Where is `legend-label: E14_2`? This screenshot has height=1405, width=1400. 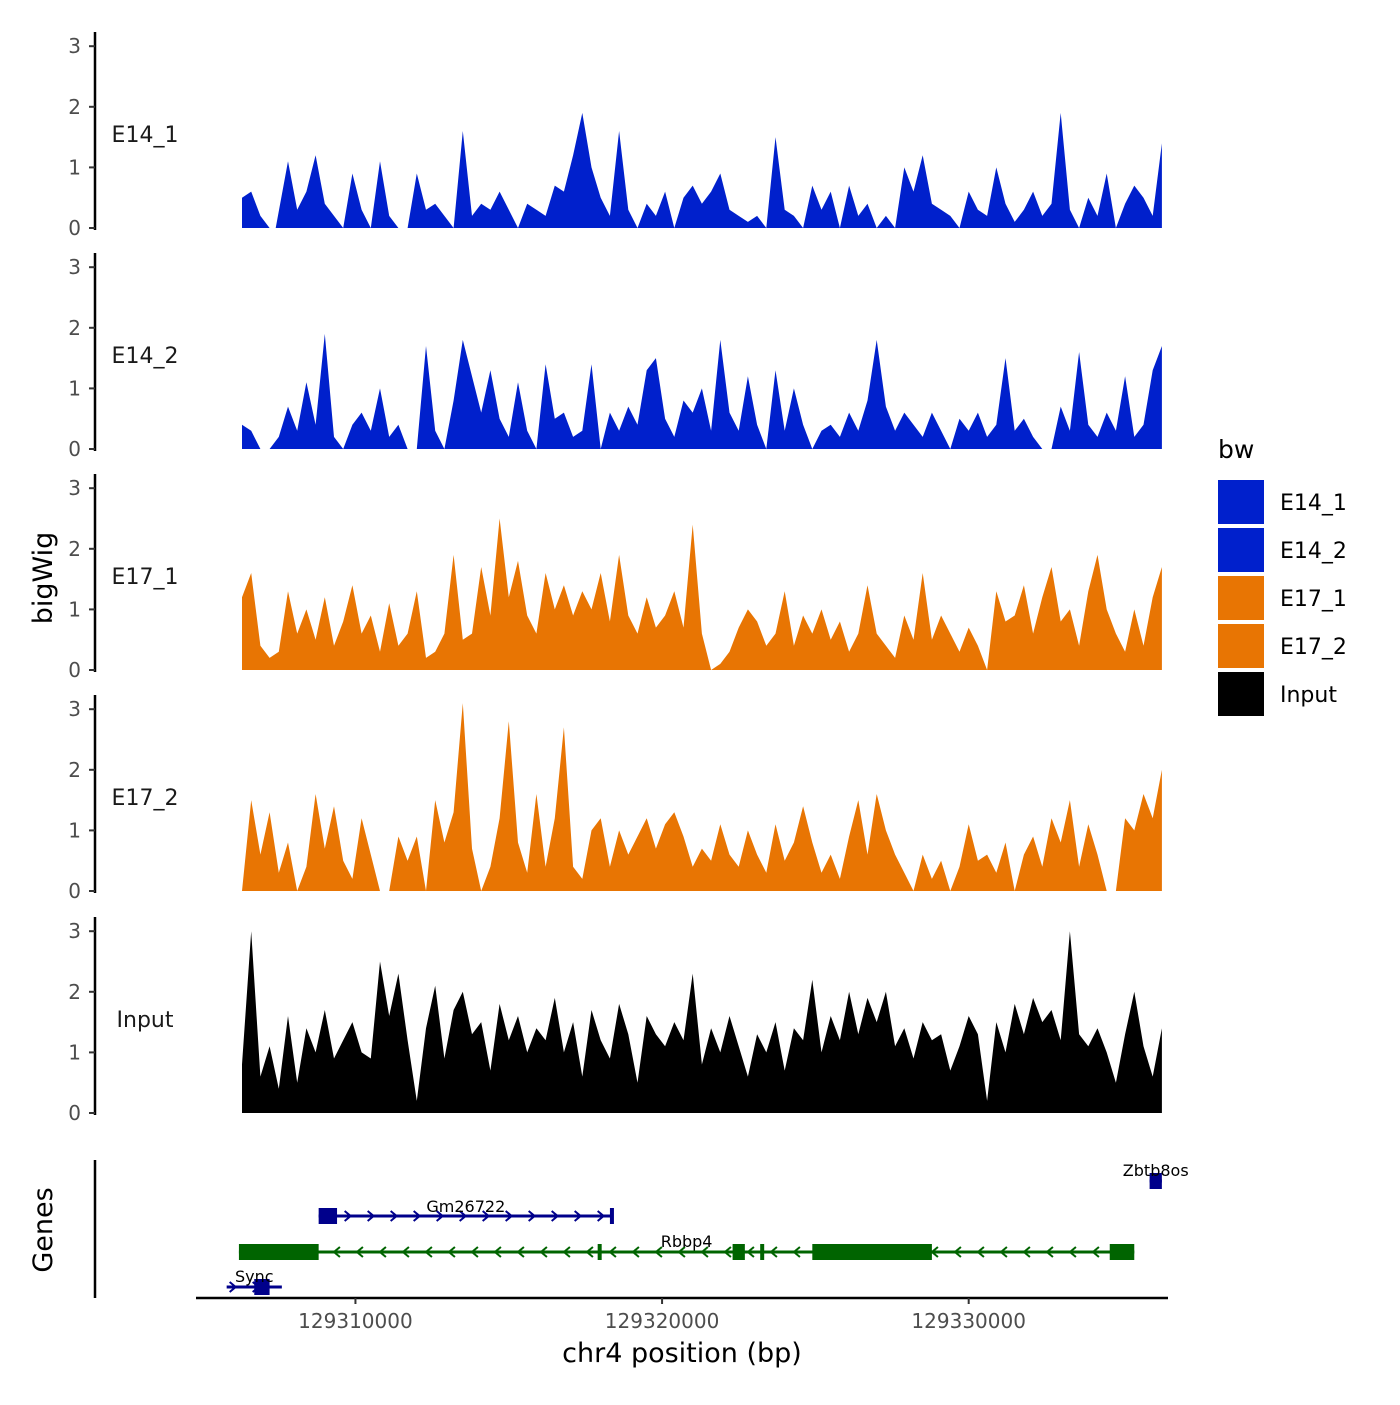
legend-label: E14_2 is located at coordinates (1313, 551).